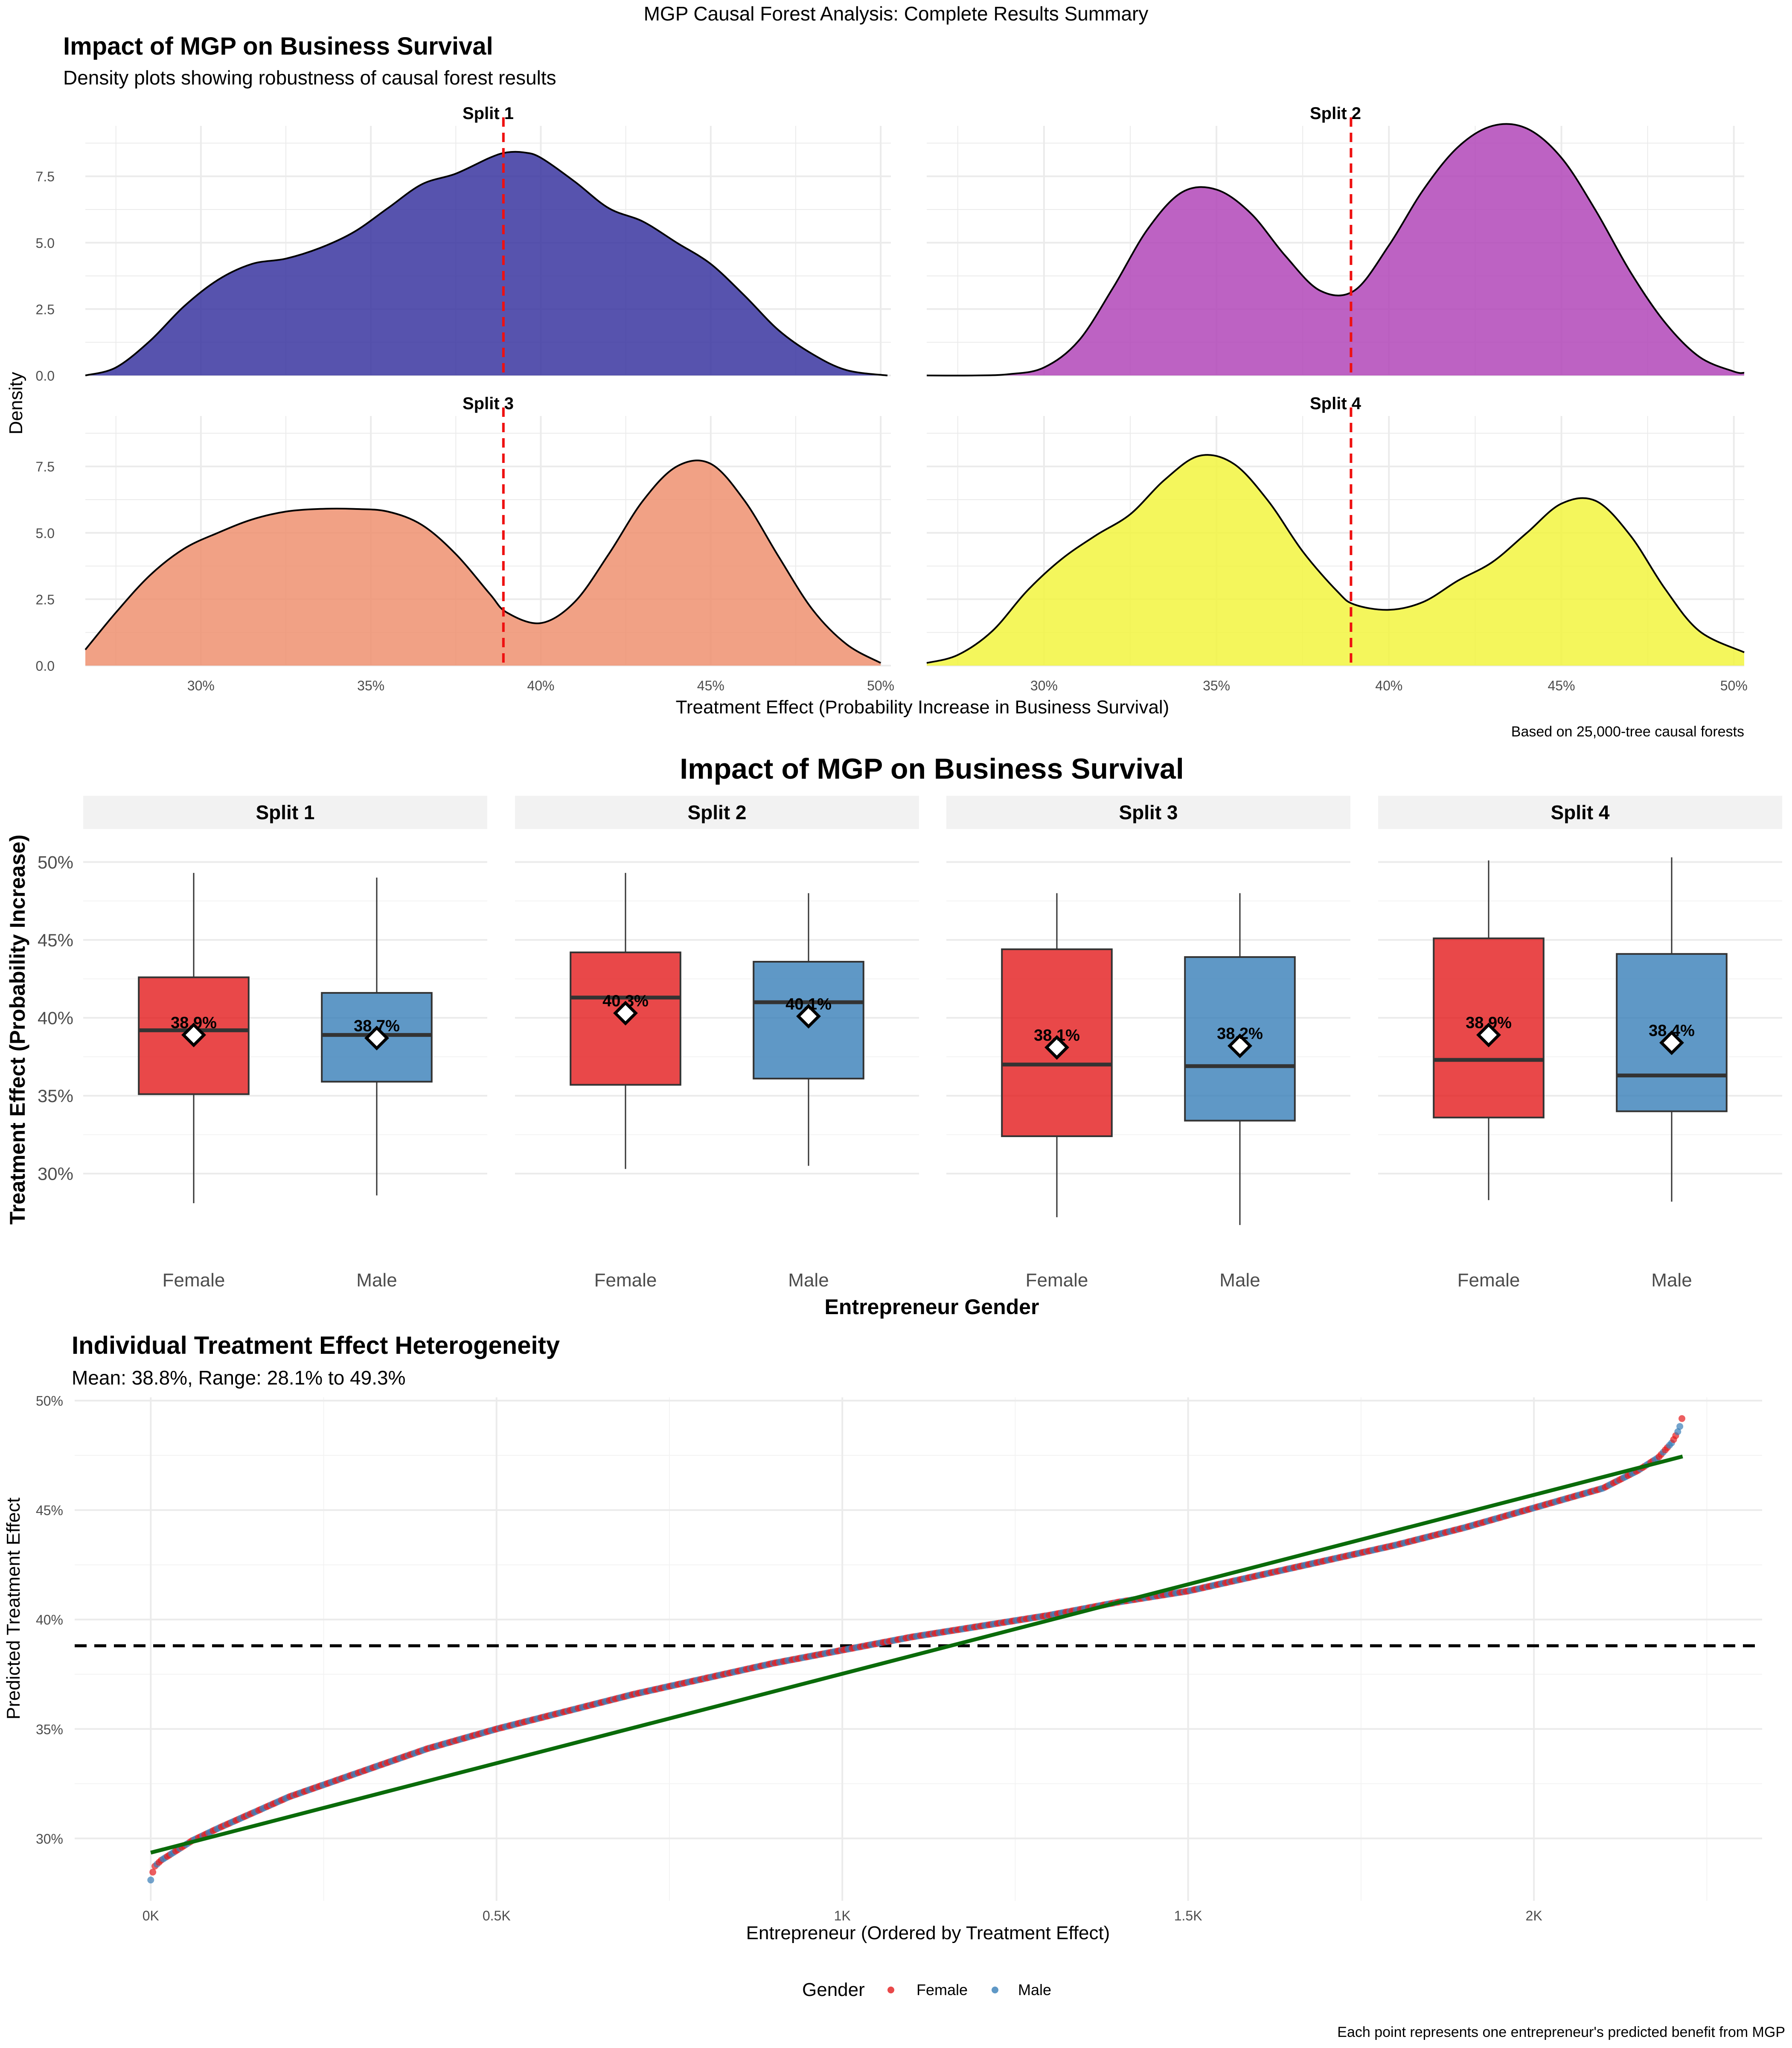  I want to click on boxplot-panel: Split 2 40.3% Female 40.1% Male, so click(717, 1043).